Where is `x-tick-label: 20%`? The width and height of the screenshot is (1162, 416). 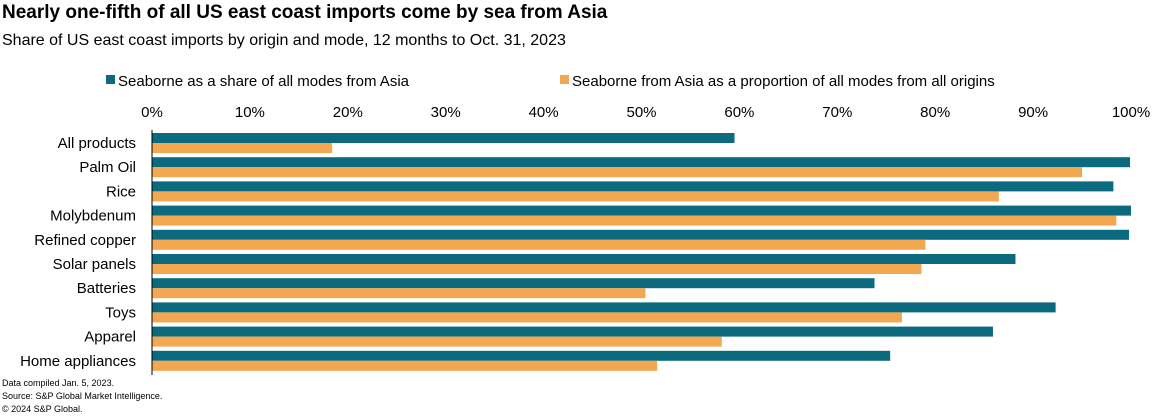 x-tick-label: 20% is located at coordinates (348, 112).